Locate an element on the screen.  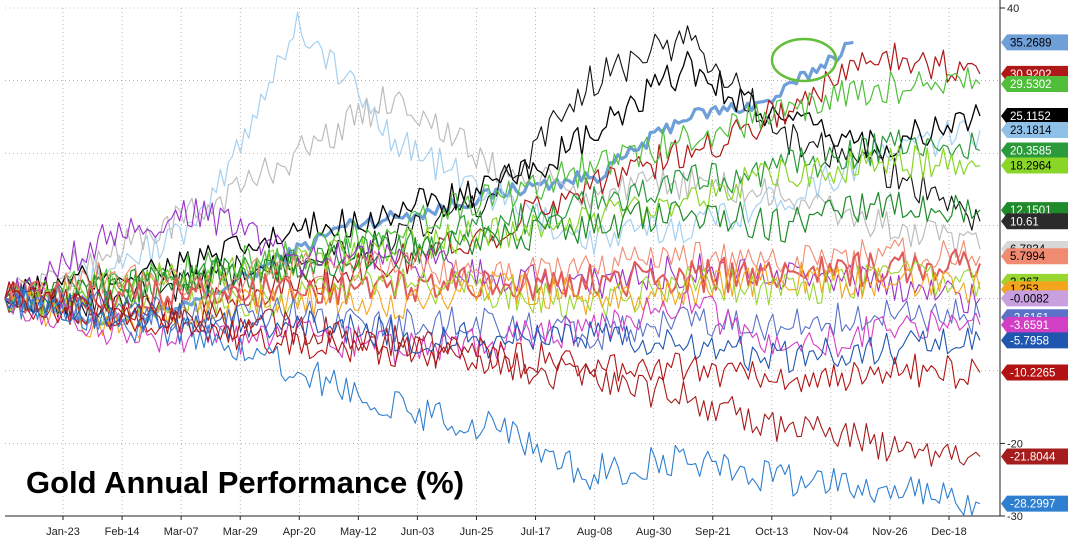
latest-point-highlight-circle is located at coordinates (804, 60).